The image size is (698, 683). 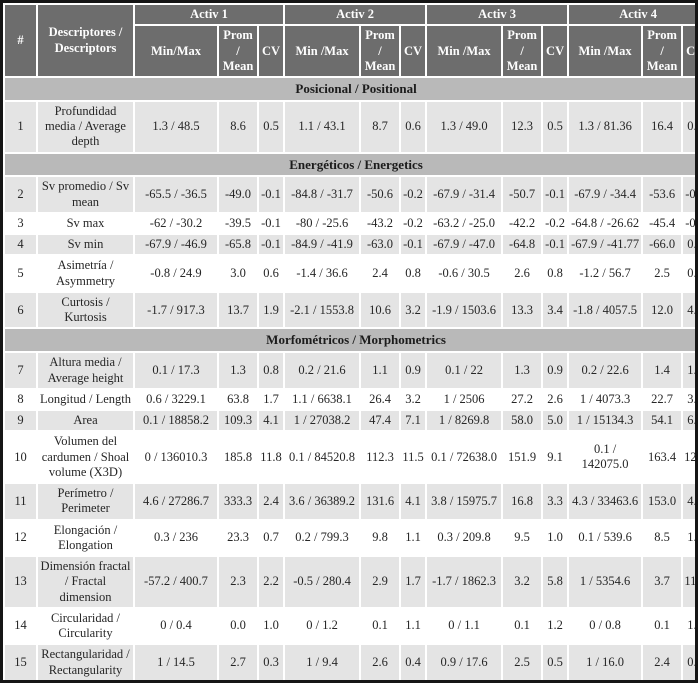 What do you see at coordinates (271, 310) in the screenshot?
I see `cv-value: 1.9` at bounding box center [271, 310].